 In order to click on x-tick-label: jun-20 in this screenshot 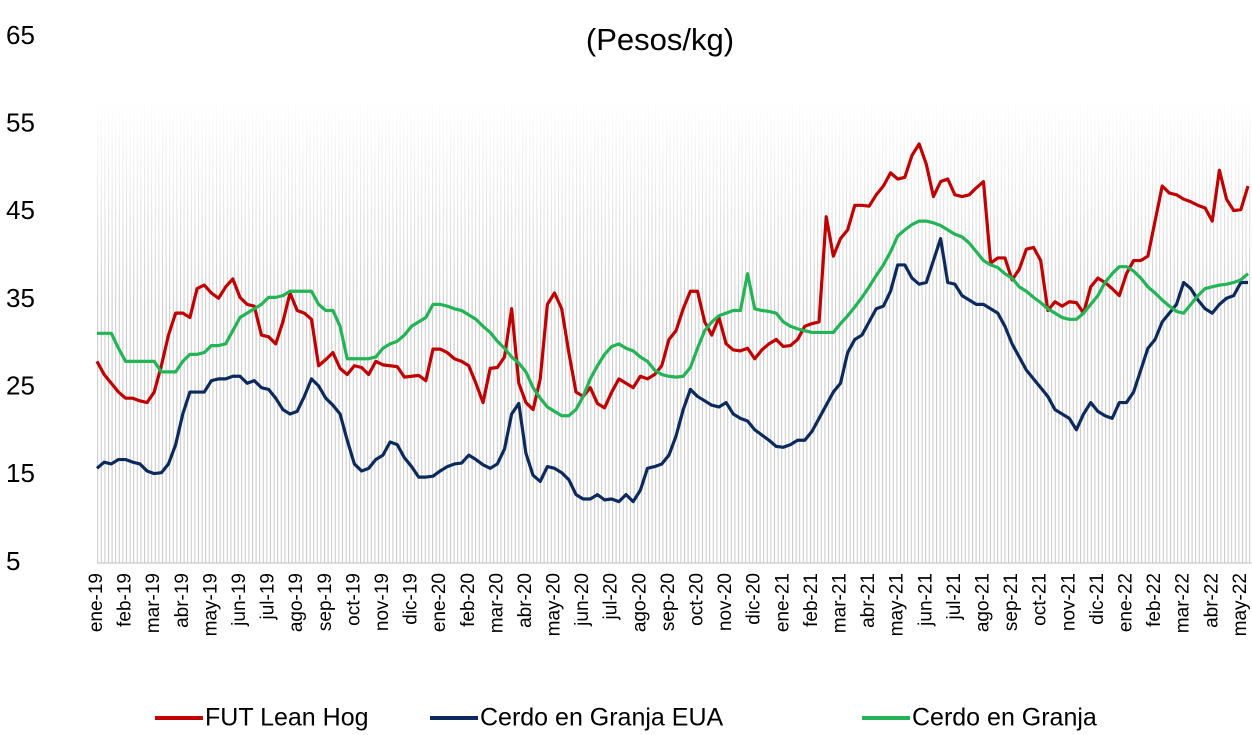, I will do `click(582, 600)`.